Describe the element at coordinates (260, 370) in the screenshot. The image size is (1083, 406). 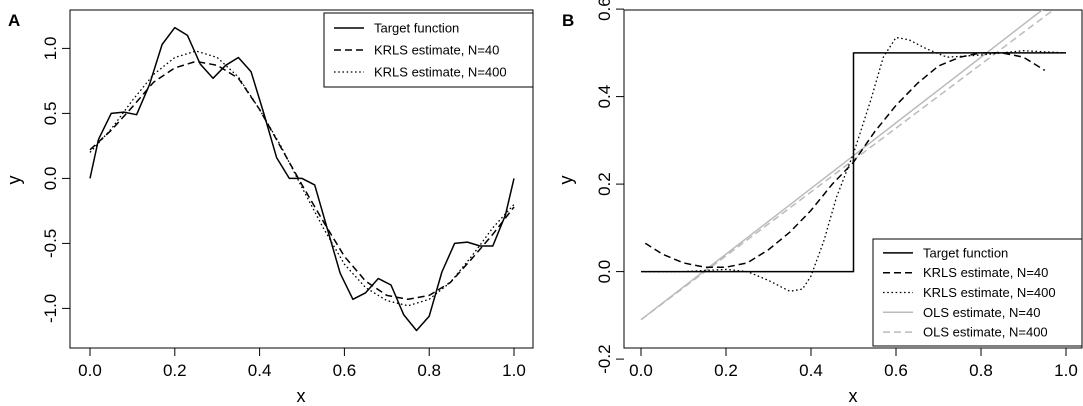
I see `panel-a-x-tick-label: 0.4` at that location.